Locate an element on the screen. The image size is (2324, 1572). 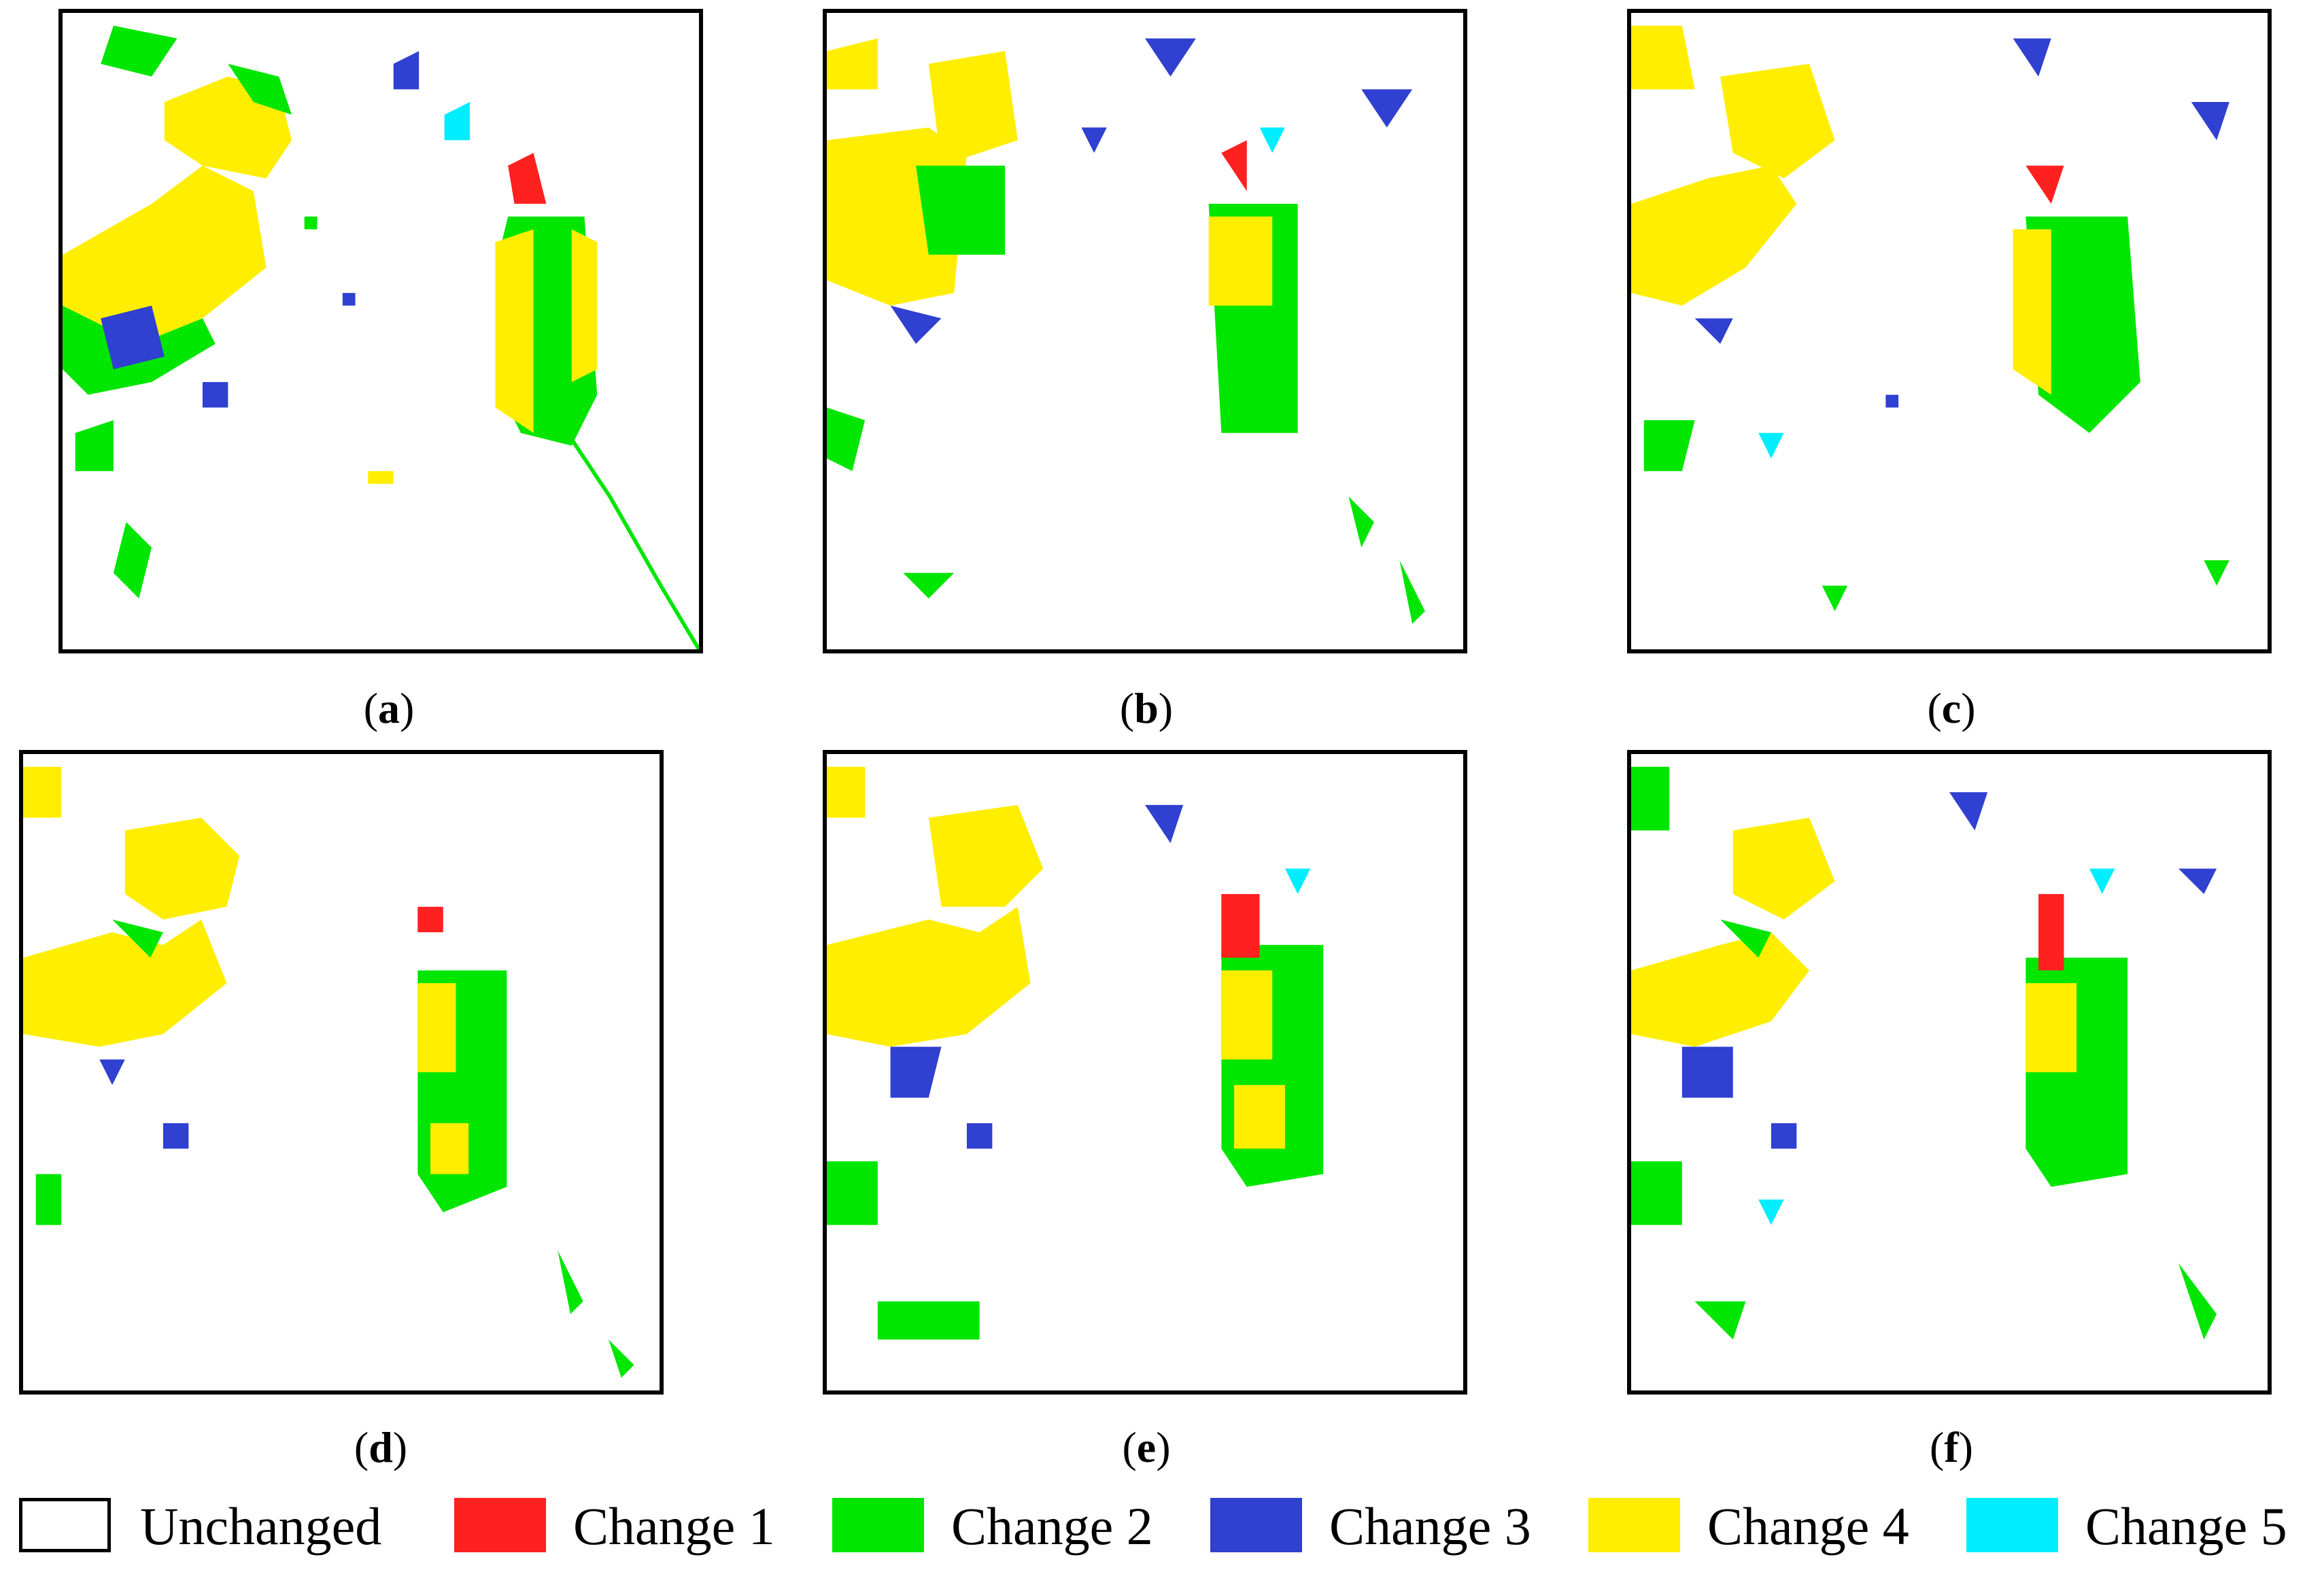
legend-swatch-unchanged is located at coordinates (65, 1525).